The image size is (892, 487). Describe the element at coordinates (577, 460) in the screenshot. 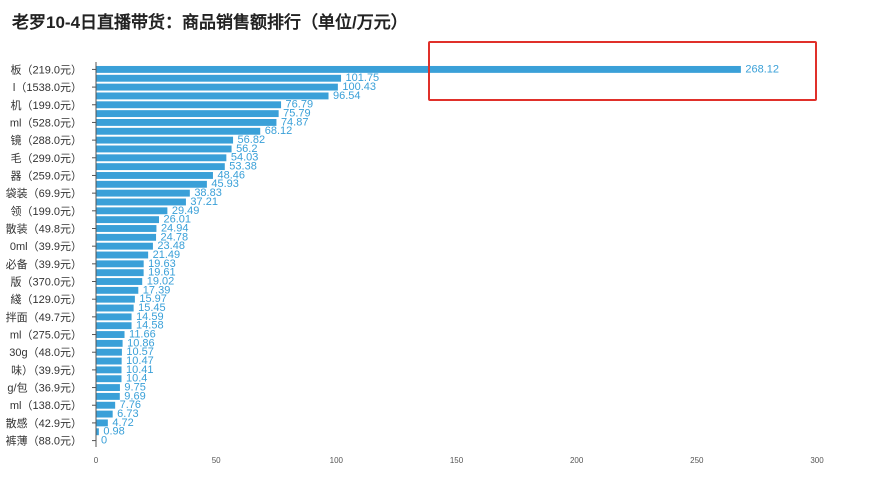

I see `x-tick-label: 200` at that location.